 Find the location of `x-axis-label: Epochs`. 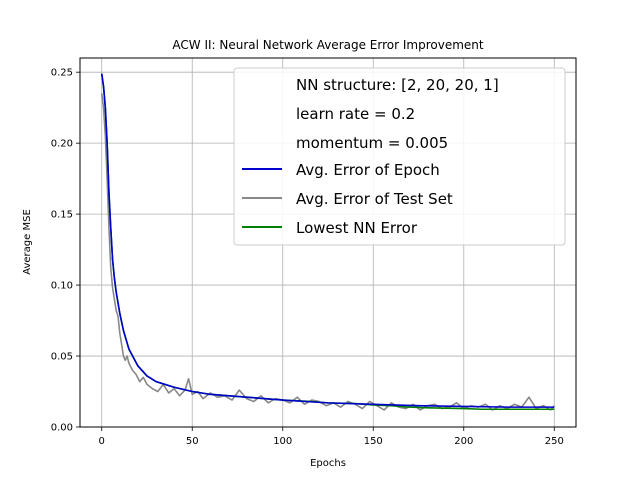

x-axis-label: Epochs is located at coordinates (328, 463).